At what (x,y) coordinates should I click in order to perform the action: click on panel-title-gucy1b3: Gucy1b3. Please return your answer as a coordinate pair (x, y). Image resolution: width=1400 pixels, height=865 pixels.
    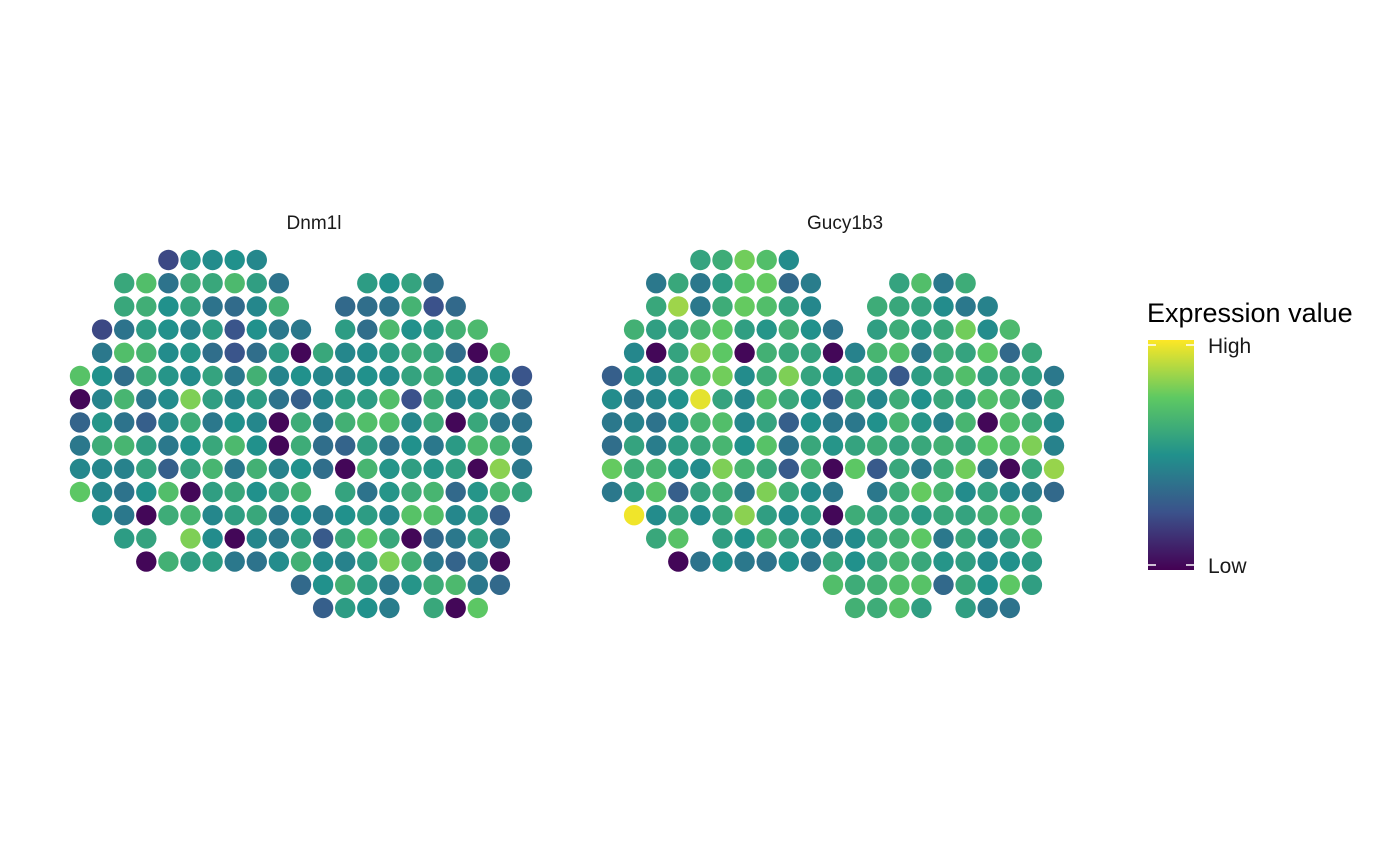
    Looking at the image, I should click on (845, 223).